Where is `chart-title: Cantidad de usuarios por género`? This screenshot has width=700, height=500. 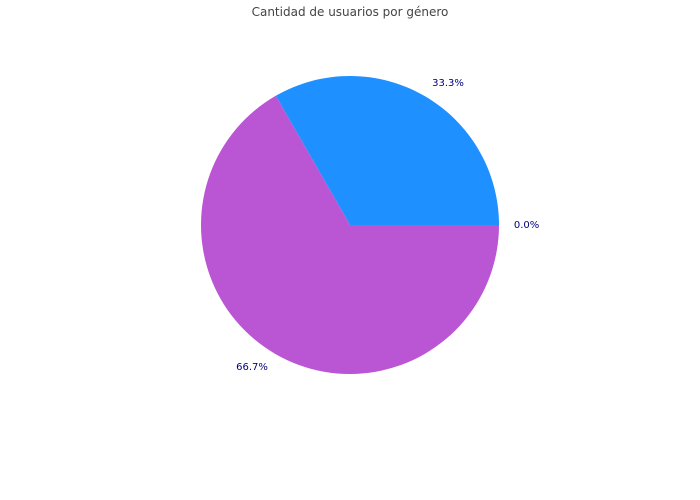
chart-title: Cantidad de usuarios por género is located at coordinates (350, 12).